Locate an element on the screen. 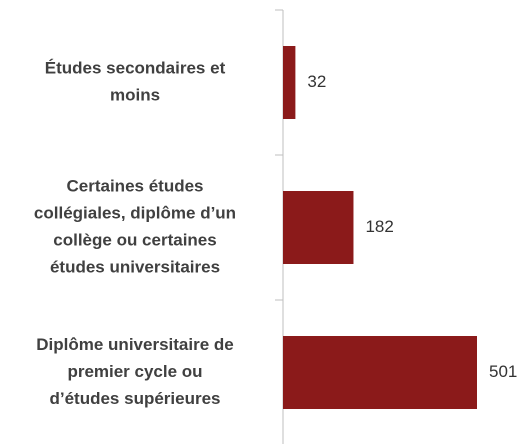 The width and height of the screenshot is (528, 444). value-label: 32 is located at coordinates (316, 81).